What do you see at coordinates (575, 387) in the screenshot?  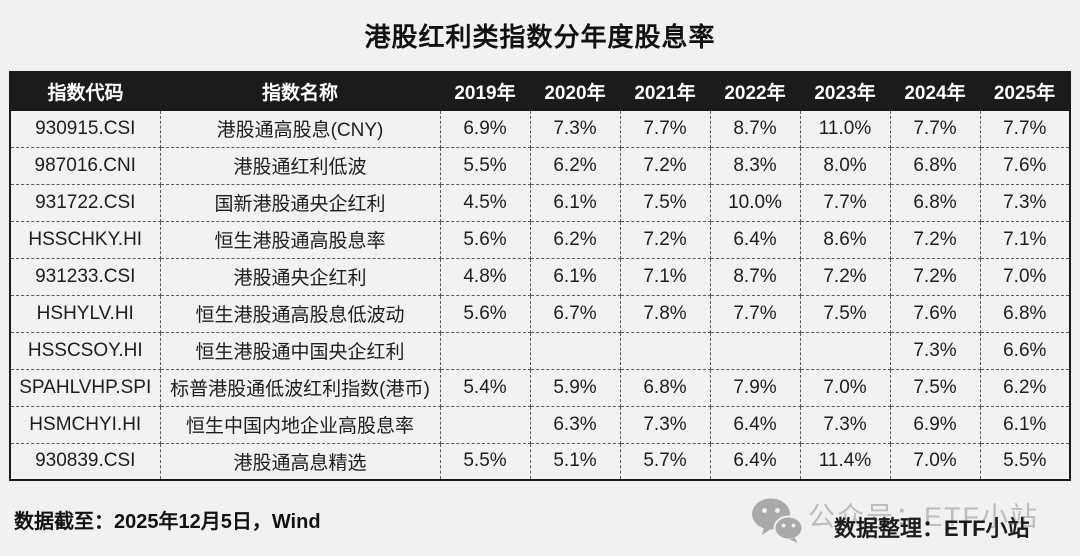 I see `yield-value-cell: 5.9%` at bounding box center [575, 387].